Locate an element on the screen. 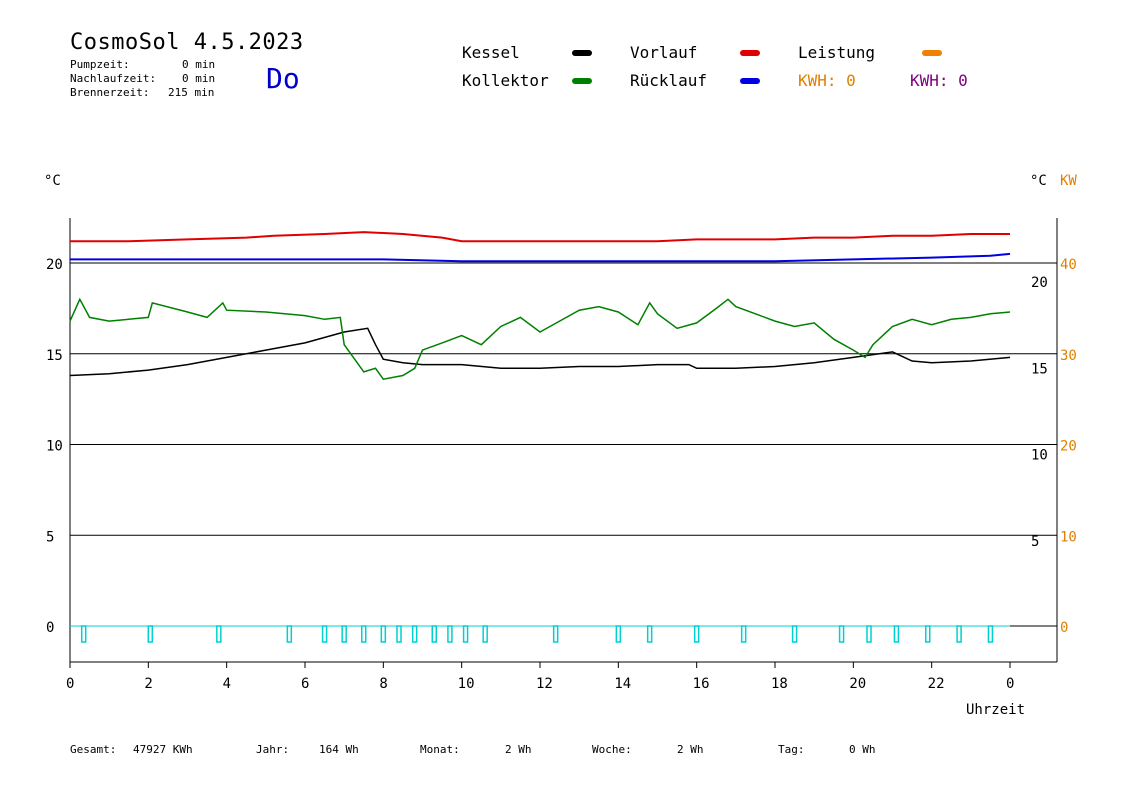 The width and height of the screenshot is (1148, 812). legend-kwh-1: KWH: 0 is located at coordinates (827, 80).